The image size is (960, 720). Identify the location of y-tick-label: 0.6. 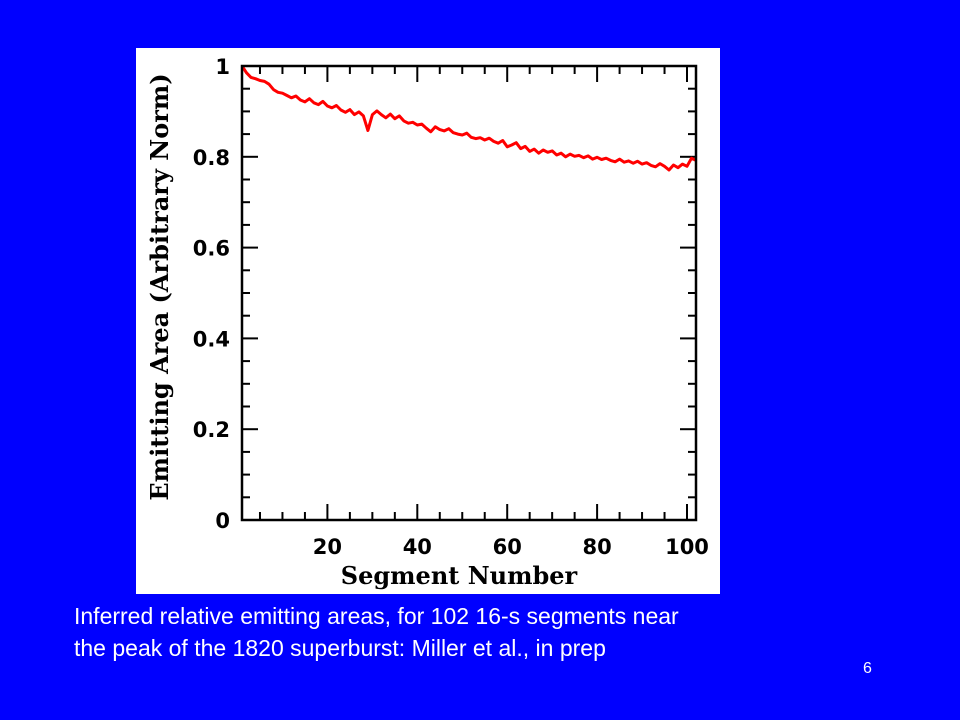
(211, 249).